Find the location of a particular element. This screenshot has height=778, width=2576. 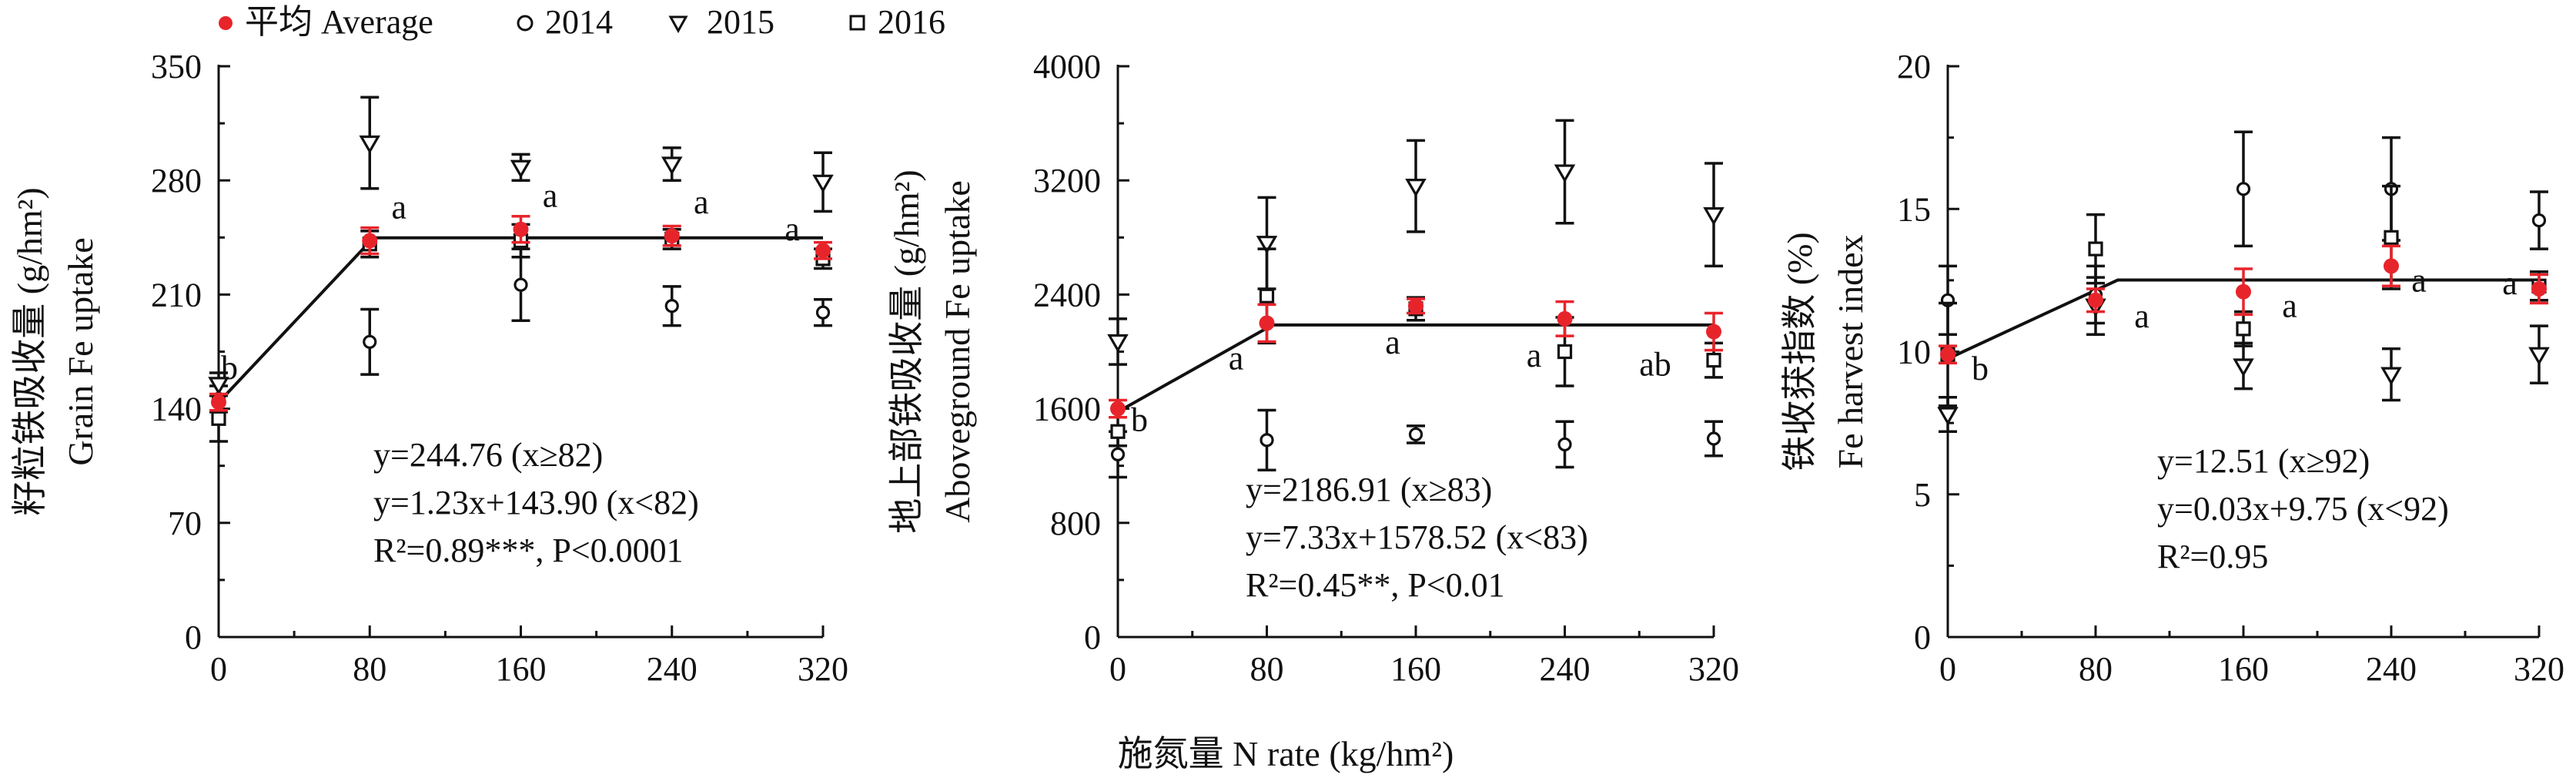

legend-label-2014: 2014 is located at coordinates (579, 22).